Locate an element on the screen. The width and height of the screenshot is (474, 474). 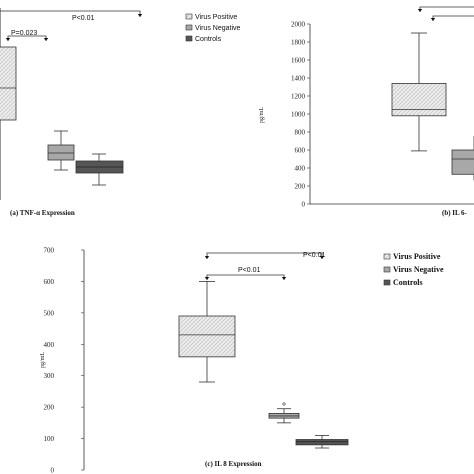
tnf-bracket-narrow-arrow-left is located at coordinates (8, 39).